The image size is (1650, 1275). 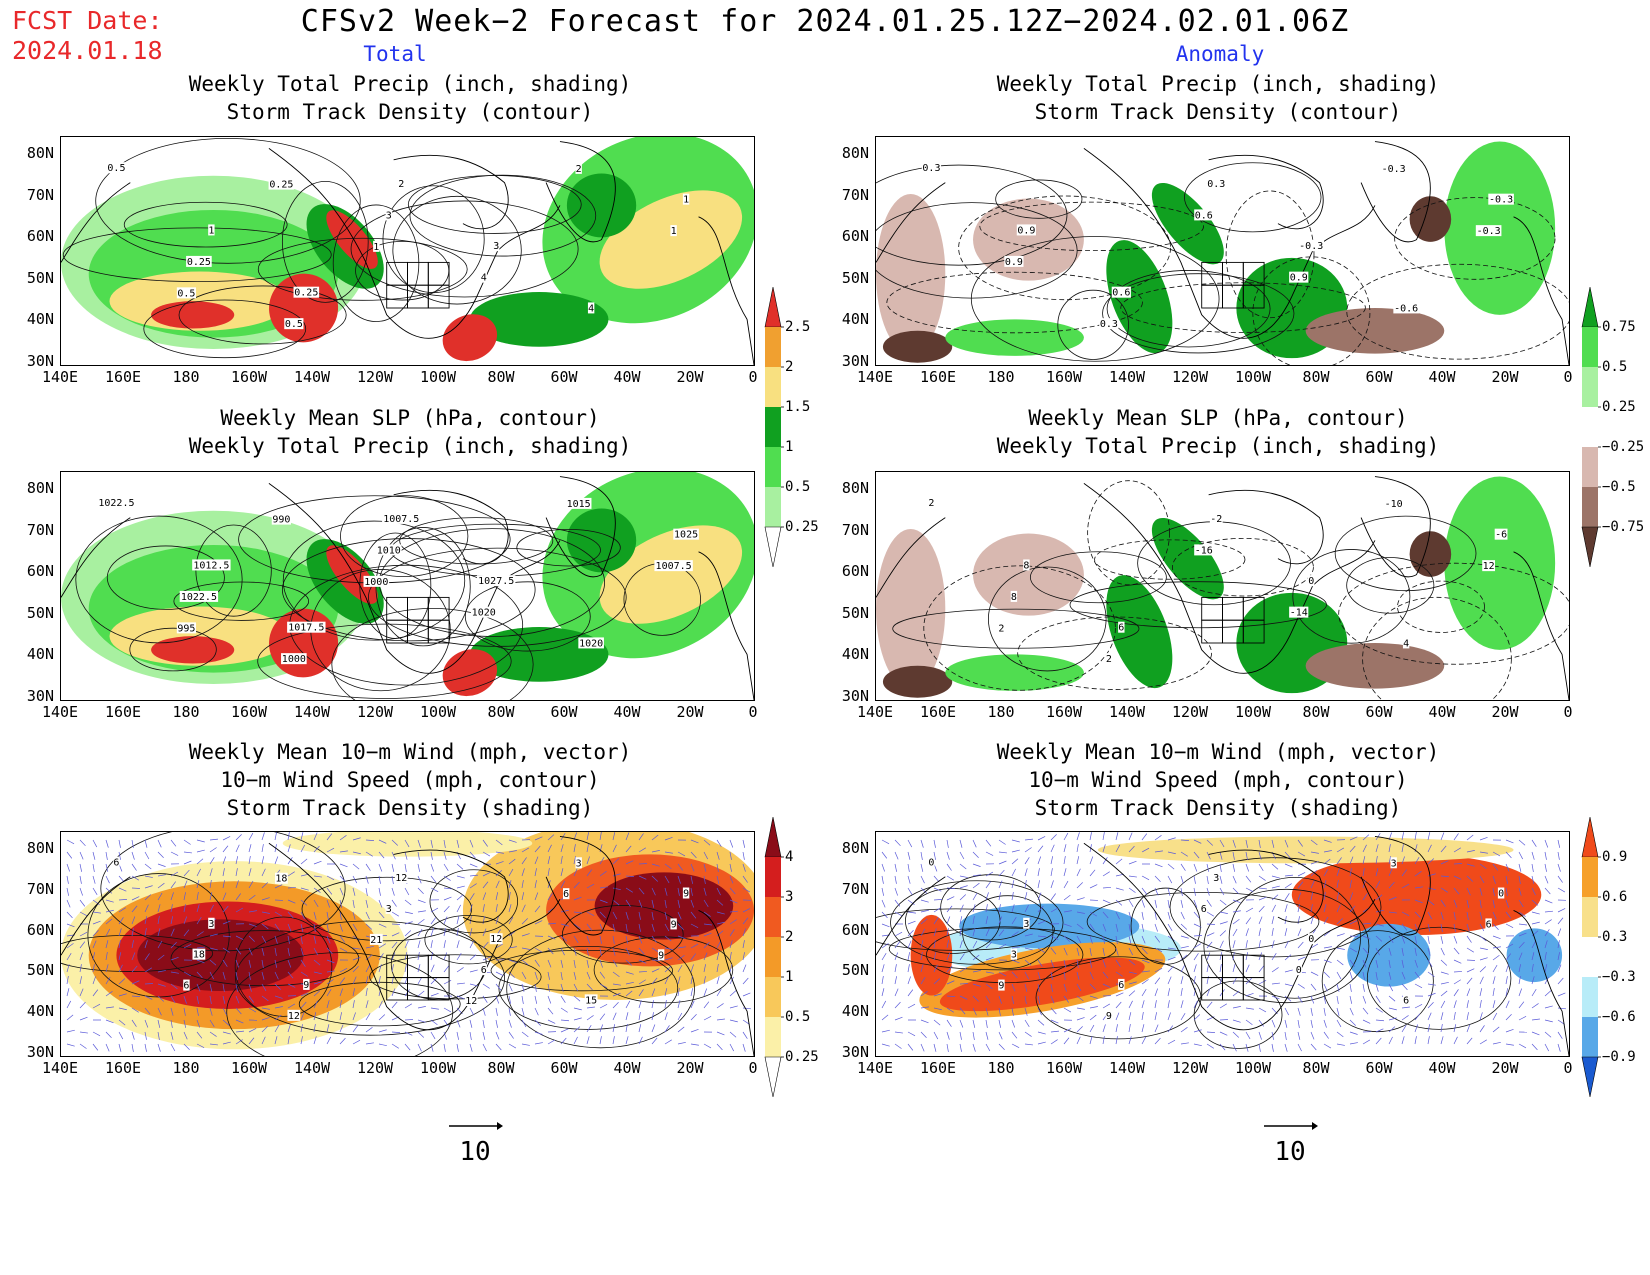 What do you see at coordinates (397, 944) in the screenshot?
I see `contour-lines` at bounding box center [397, 944].